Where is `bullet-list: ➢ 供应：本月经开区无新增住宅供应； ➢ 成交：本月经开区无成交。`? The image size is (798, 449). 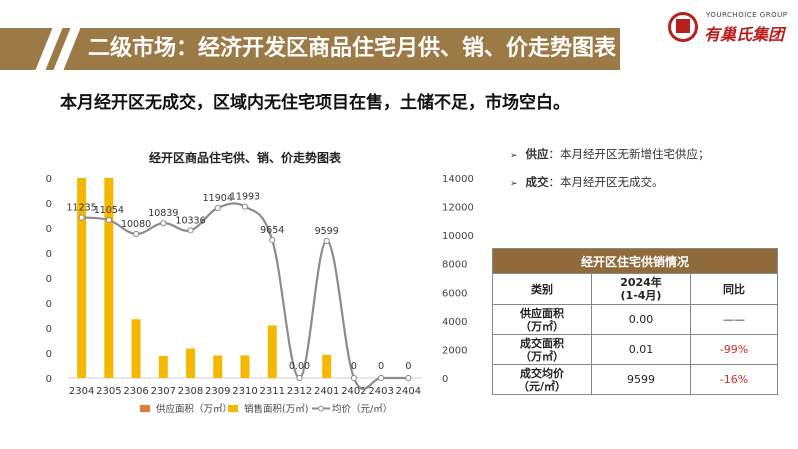 bullet-list: ➢ 供应：本月经开区无新增住宅供应； ➢ 成交：本月经开区无成交。 is located at coordinates (610, 174).